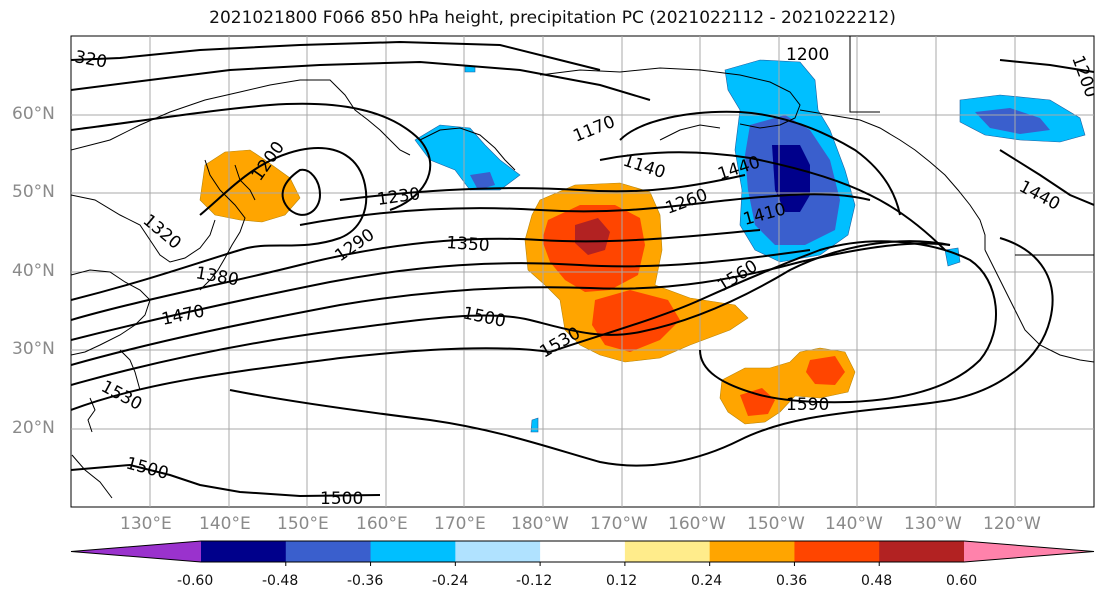 Image resolution: width=1105 pixels, height=601 pixels. What do you see at coordinates (382, 524) in the screenshot?
I see `lon-label: 160°E` at bounding box center [382, 524].